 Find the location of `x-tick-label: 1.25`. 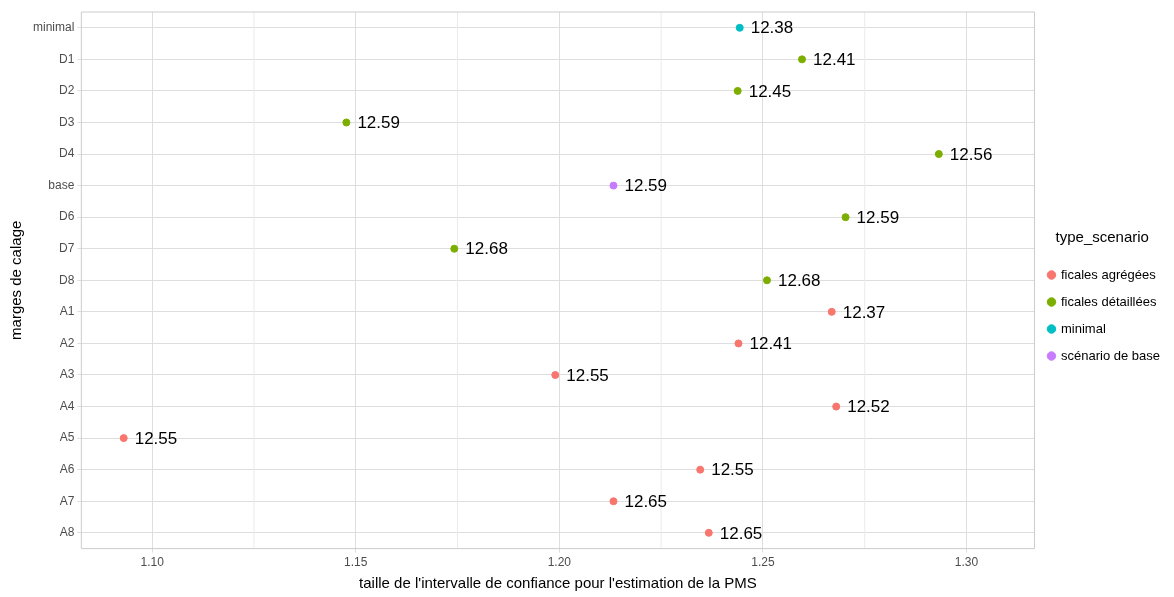

x-tick-label: 1.25 is located at coordinates (763, 562).